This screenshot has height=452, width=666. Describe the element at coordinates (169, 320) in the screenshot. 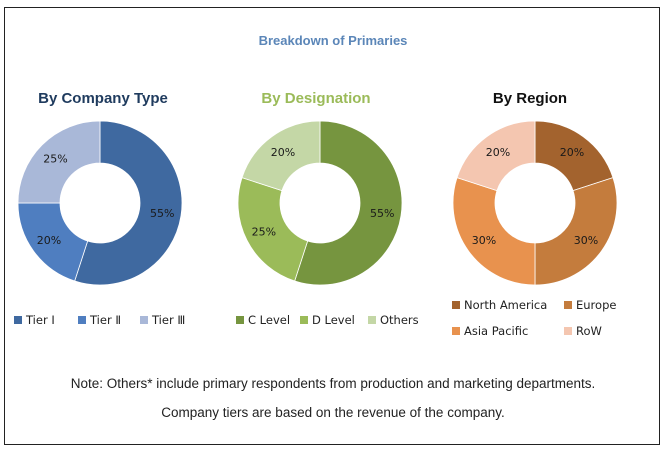

I see `legend-label: Tier Ⅲ` at that location.